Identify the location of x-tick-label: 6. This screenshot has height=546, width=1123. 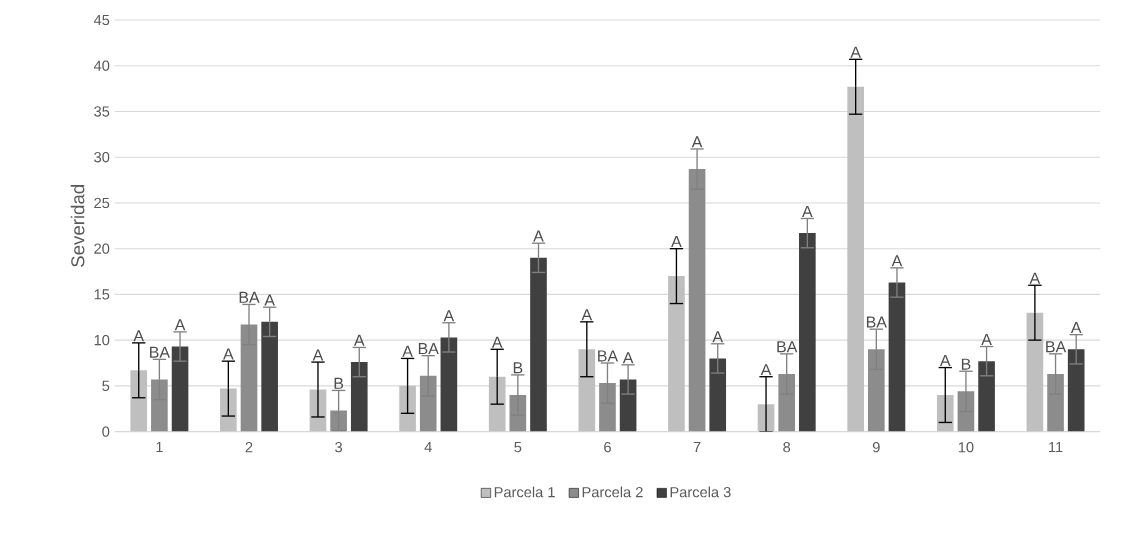
(607, 447).